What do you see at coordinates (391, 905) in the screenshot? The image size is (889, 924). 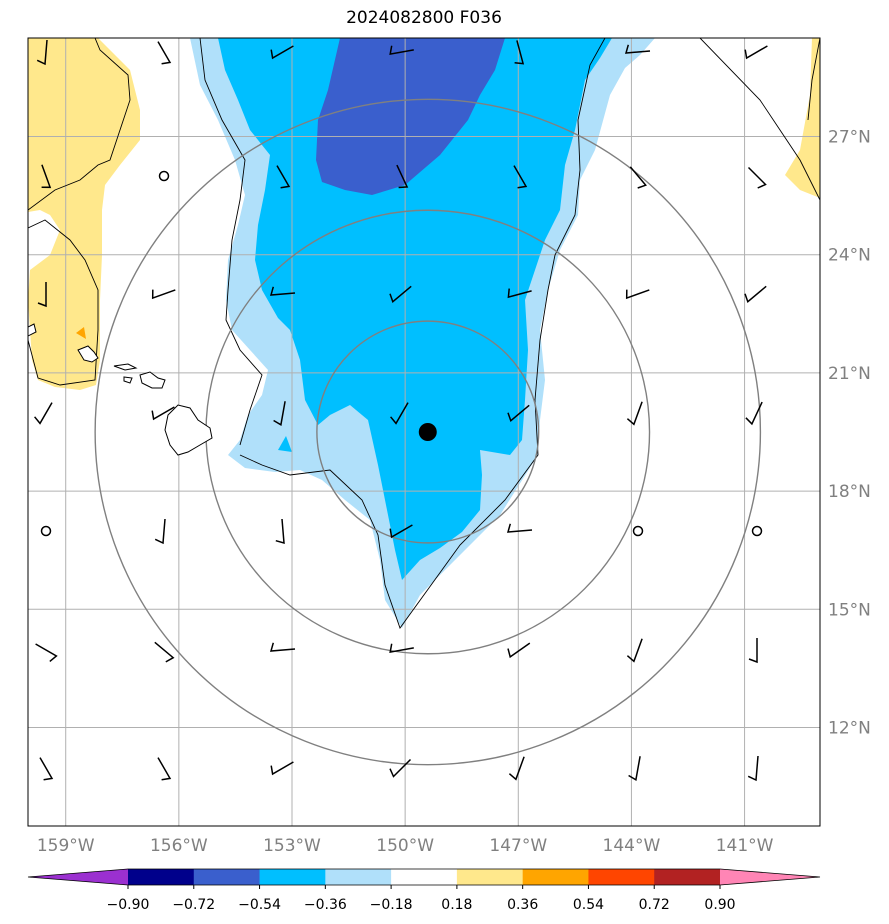 I see `colorbar-tick-label: −0.18` at bounding box center [391, 905].